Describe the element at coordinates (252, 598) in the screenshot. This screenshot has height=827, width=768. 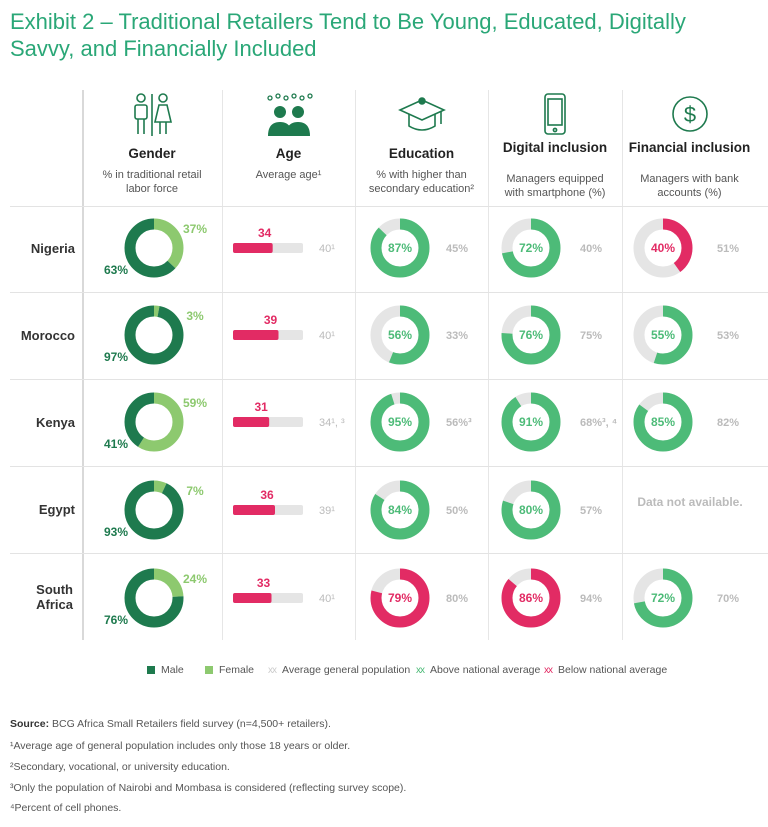
I see `age-bar-south-africa` at that location.